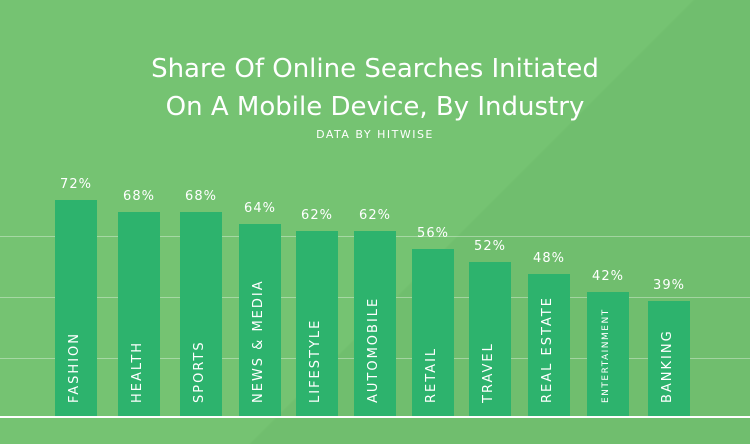 Image resolution: width=750 pixels, height=444 pixels. I want to click on bar: REAL ESTATE, so click(549, 345).